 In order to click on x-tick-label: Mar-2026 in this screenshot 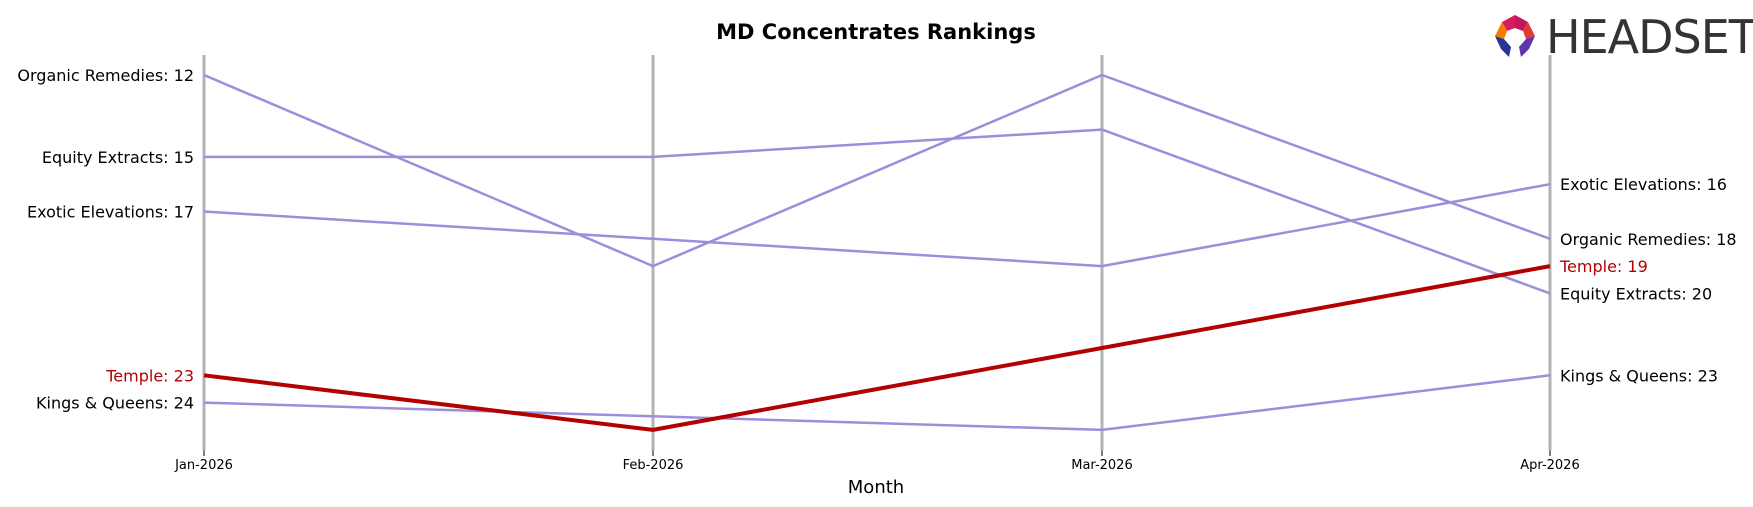, I will do `click(1101, 465)`.